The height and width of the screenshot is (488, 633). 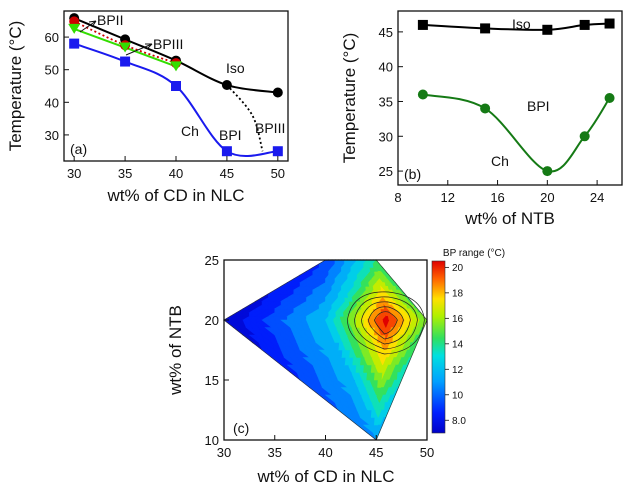 I want to click on panel-c-x-axis-title: wt% of CD in NLC, so click(x=326, y=476).